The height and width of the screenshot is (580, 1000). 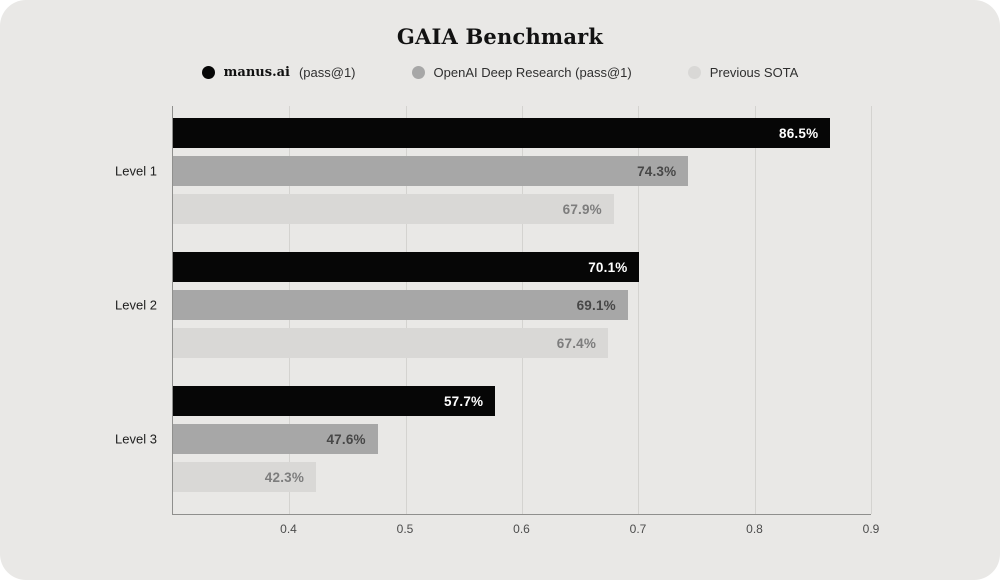 What do you see at coordinates (346, 439) in the screenshot?
I see `bar-value-label: 47.6%` at bounding box center [346, 439].